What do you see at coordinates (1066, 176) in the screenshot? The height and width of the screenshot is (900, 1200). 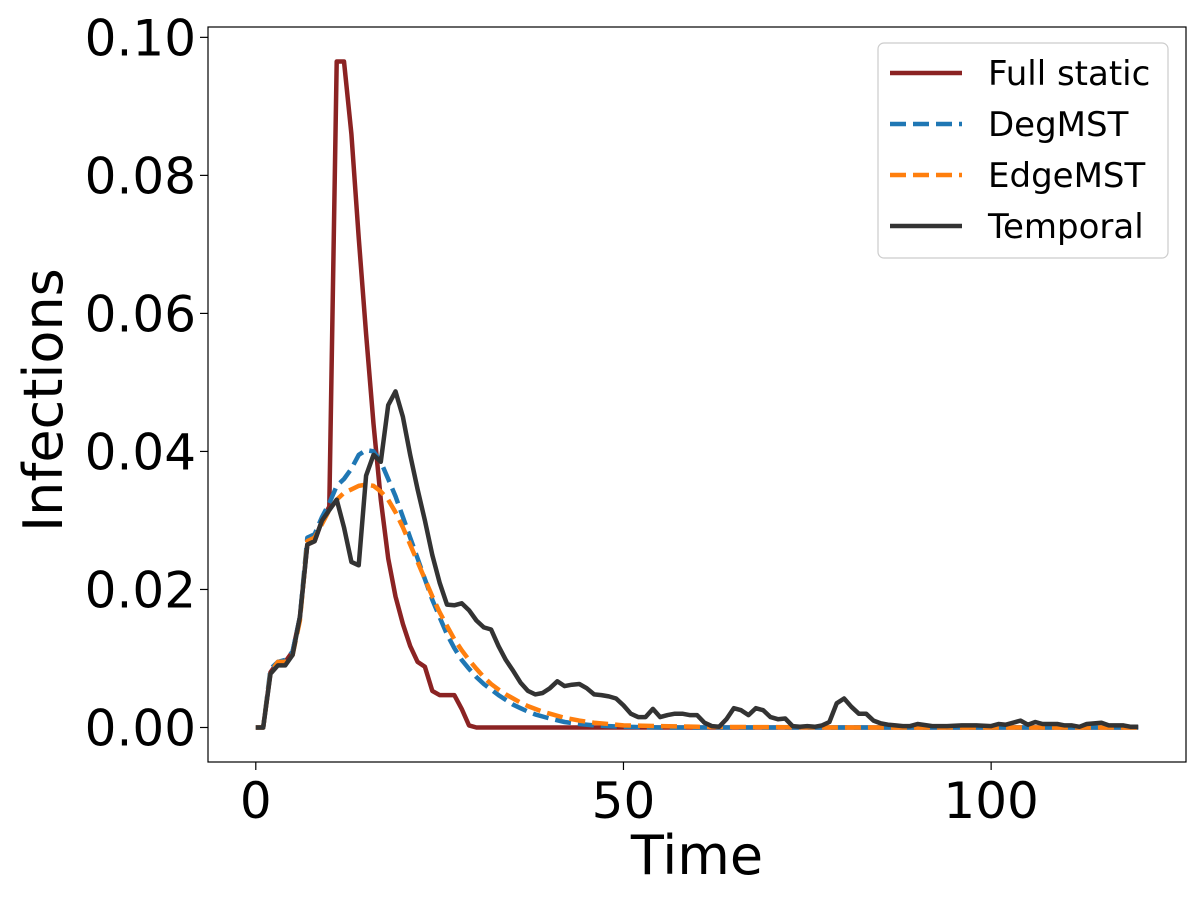 I see `legend-label-edgemst: EdgeMST` at bounding box center [1066, 176].